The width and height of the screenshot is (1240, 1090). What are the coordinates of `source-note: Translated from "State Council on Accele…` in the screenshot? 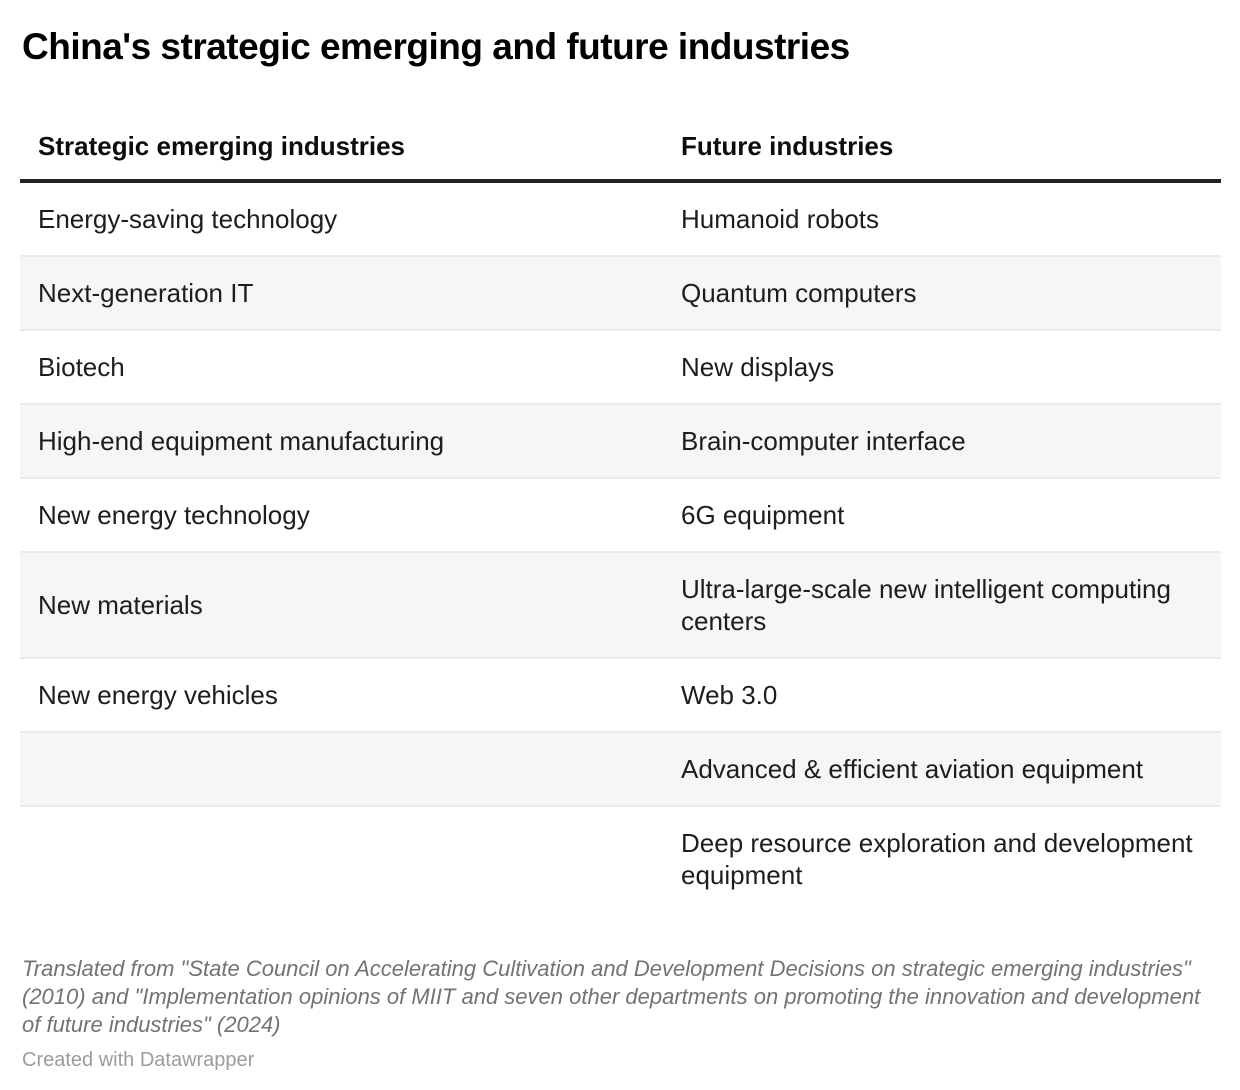 It's located at (611, 996).